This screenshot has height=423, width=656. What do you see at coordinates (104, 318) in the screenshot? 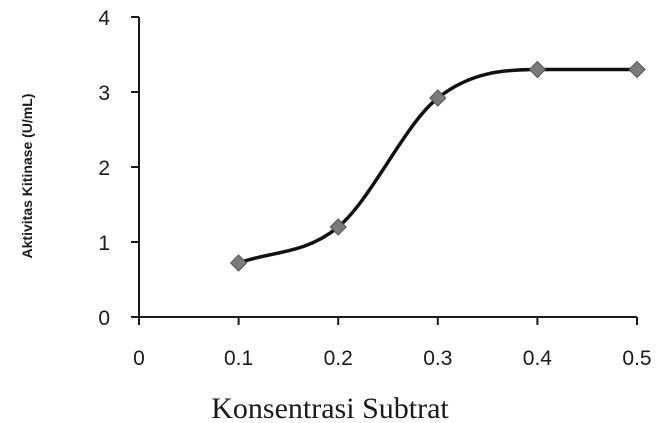
I see `y-tick-label: 0` at bounding box center [104, 318].